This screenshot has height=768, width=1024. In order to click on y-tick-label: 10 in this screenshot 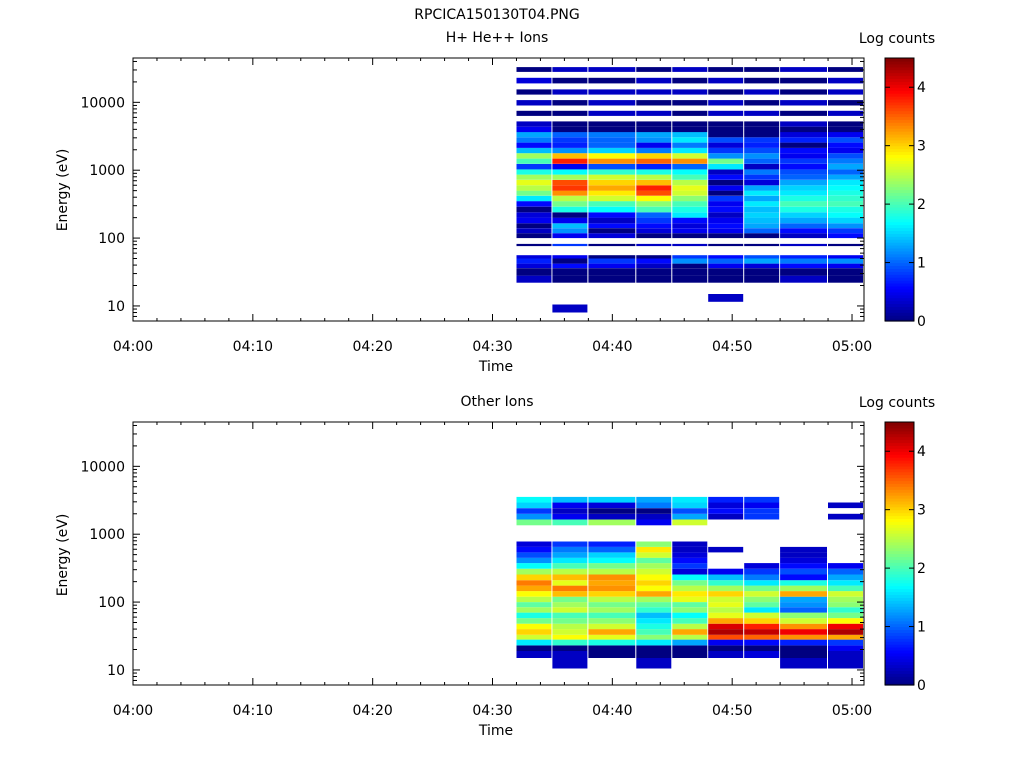, I will do `click(116, 671)`.